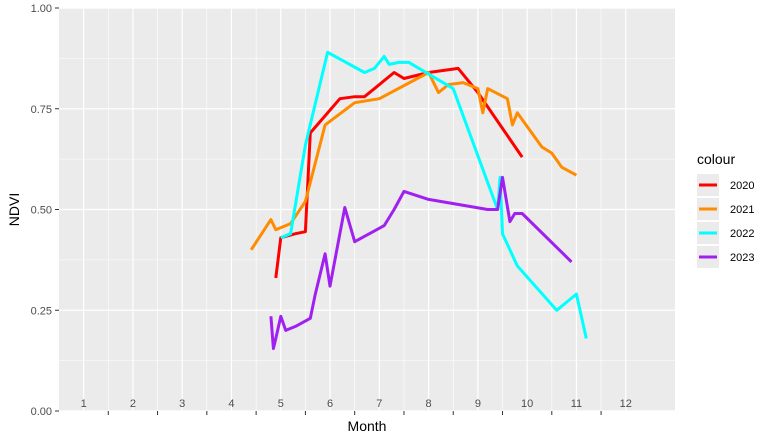  What do you see at coordinates (742, 258) in the screenshot?
I see `legend-label-2023: 2023` at bounding box center [742, 258].